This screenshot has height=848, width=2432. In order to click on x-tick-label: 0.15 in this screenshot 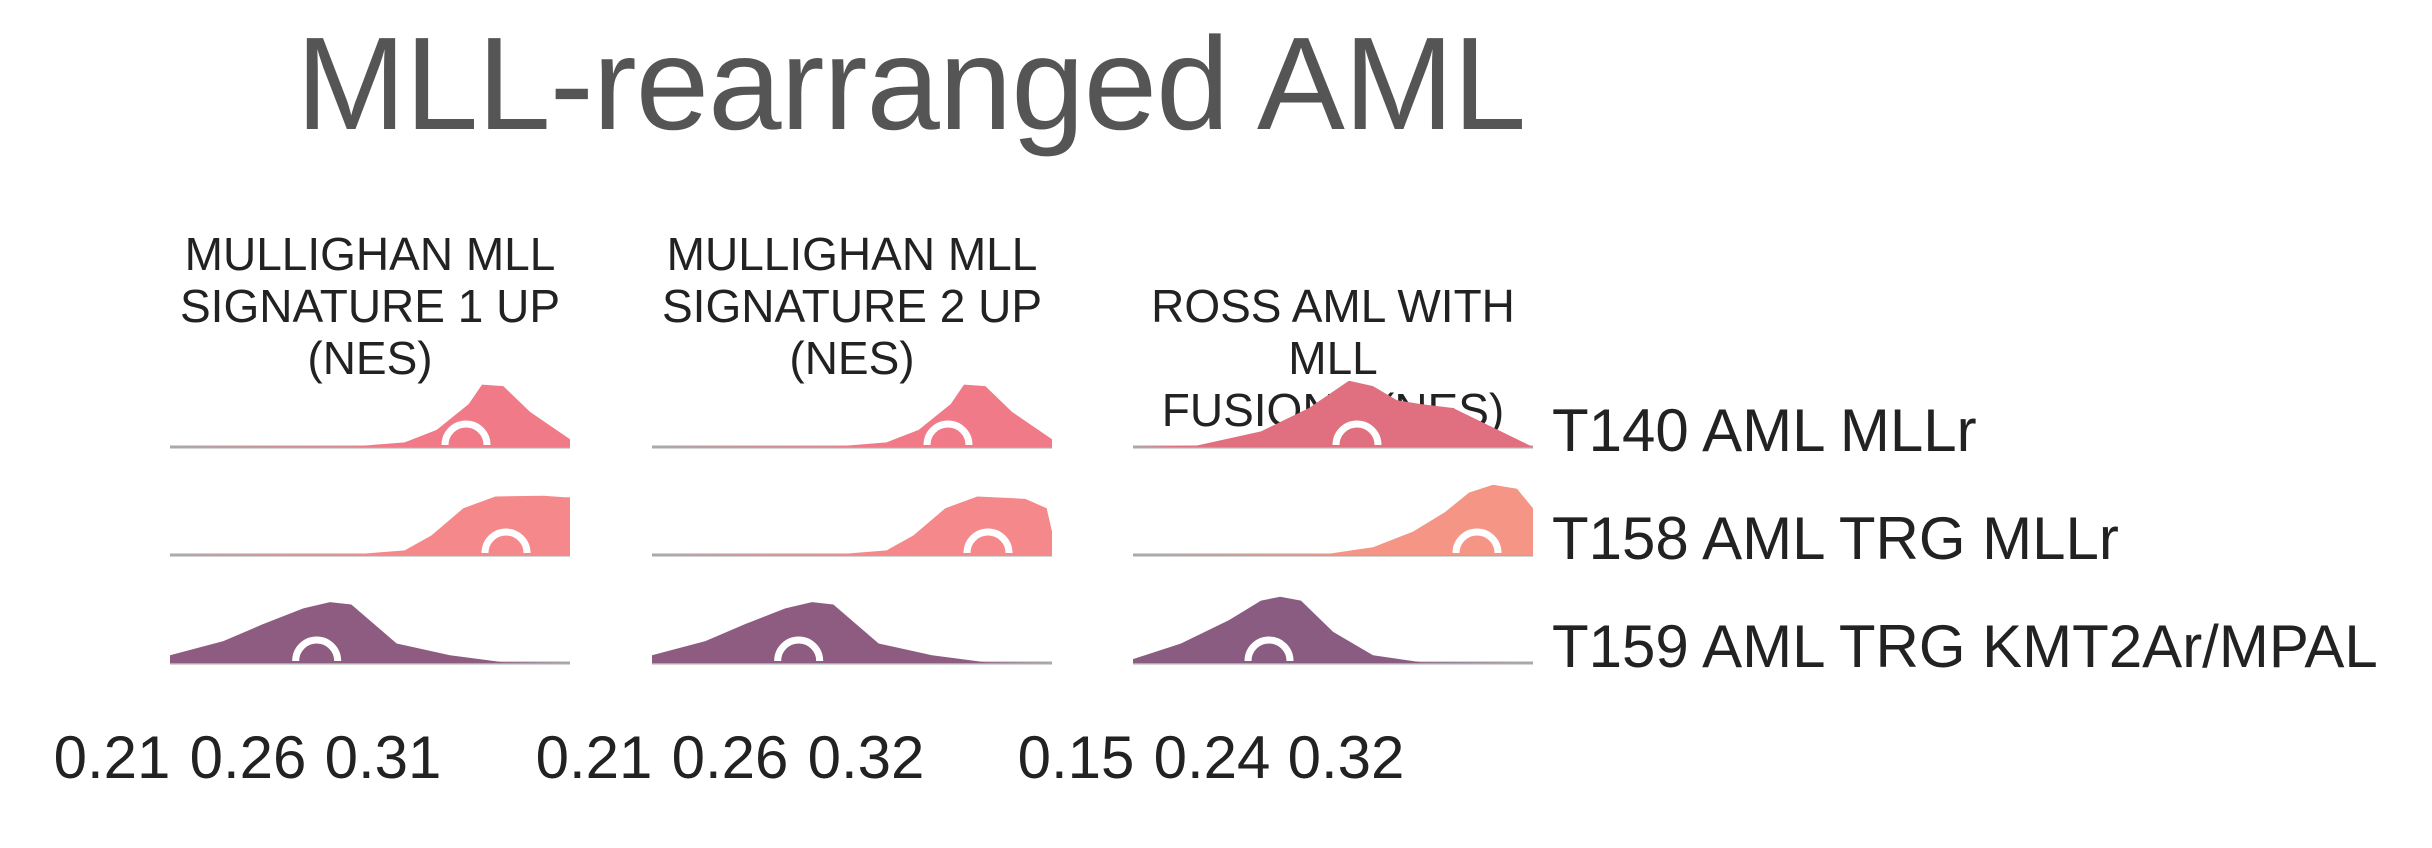, I will do `click(1076, 757)`.